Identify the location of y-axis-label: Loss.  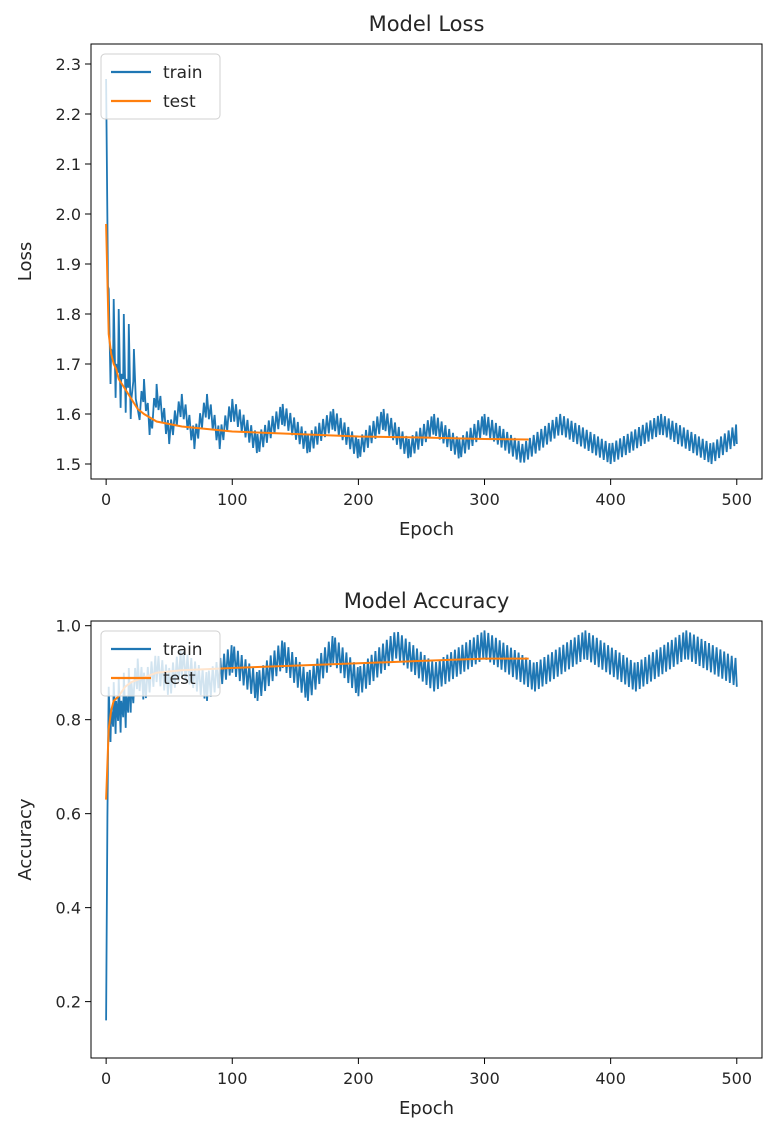
(25, 261).